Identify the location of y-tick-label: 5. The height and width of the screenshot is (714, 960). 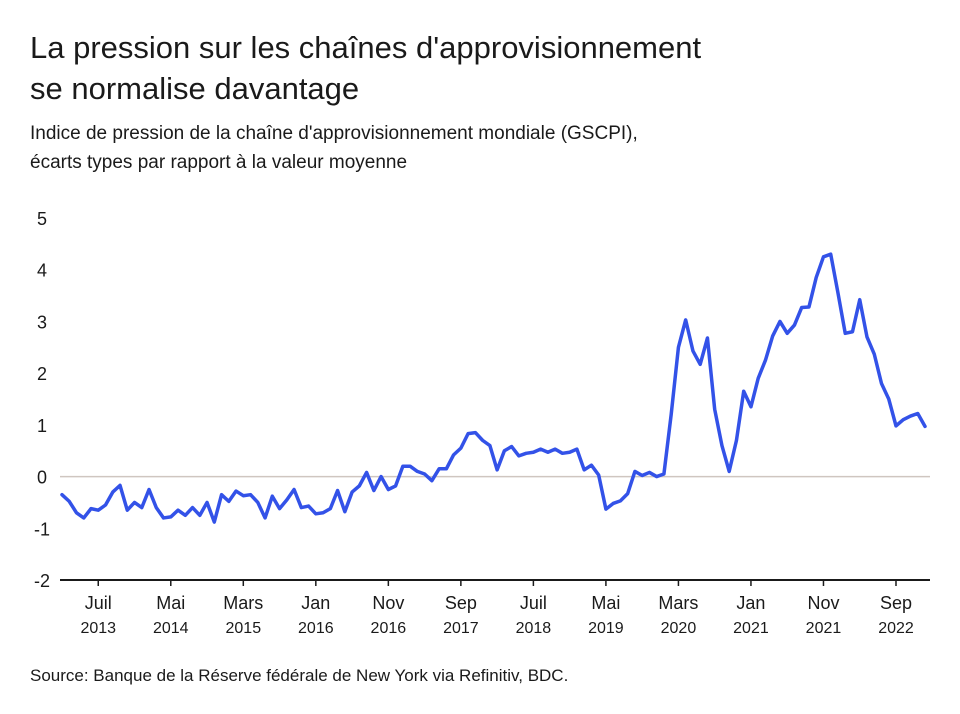
(42, 219).